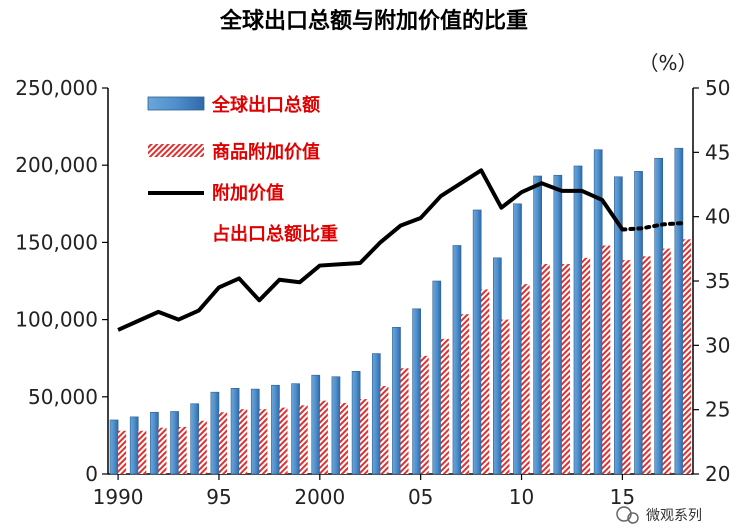 This screenshot has height=528, width=748. Describe the element at coordinates (176, 150) in the screenshot. I see `legend-swatch-value-added` at that location.